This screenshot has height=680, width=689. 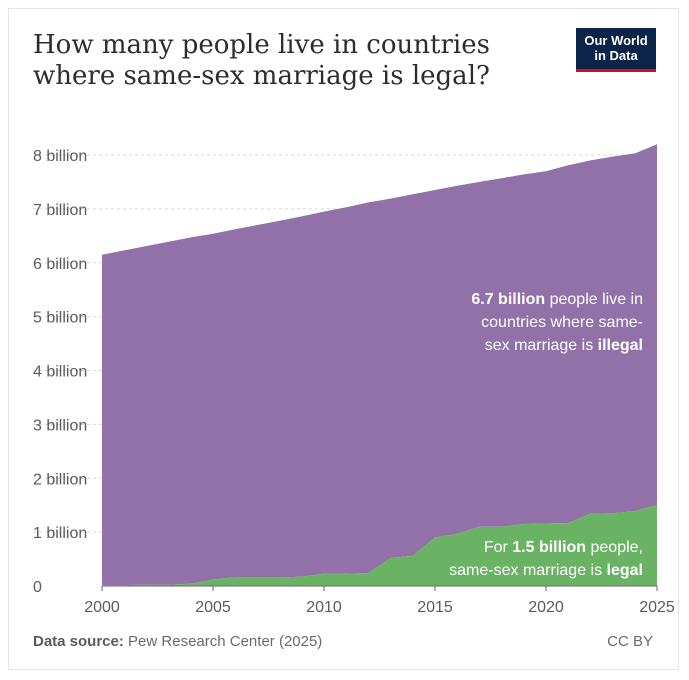 What do you see at coordinates (435, 607) in the screenshot?
I see `x-tick-label: 2015` at bounding box center [435, 607].